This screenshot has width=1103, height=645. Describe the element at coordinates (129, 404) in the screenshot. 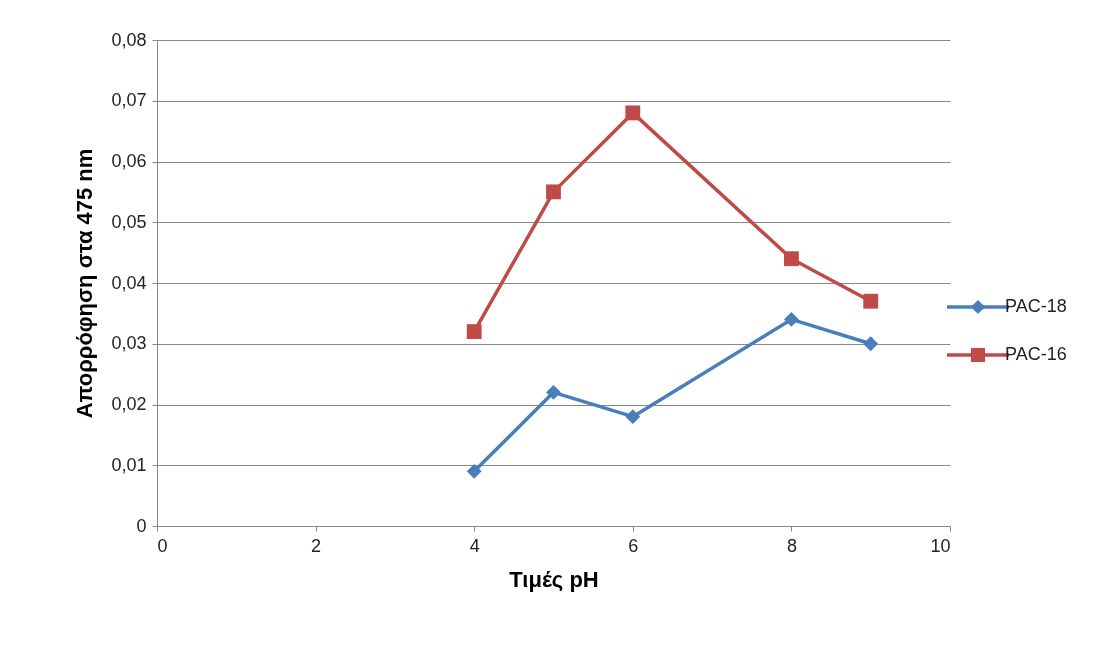

I see `y-tick-label: 0,02` at that location.